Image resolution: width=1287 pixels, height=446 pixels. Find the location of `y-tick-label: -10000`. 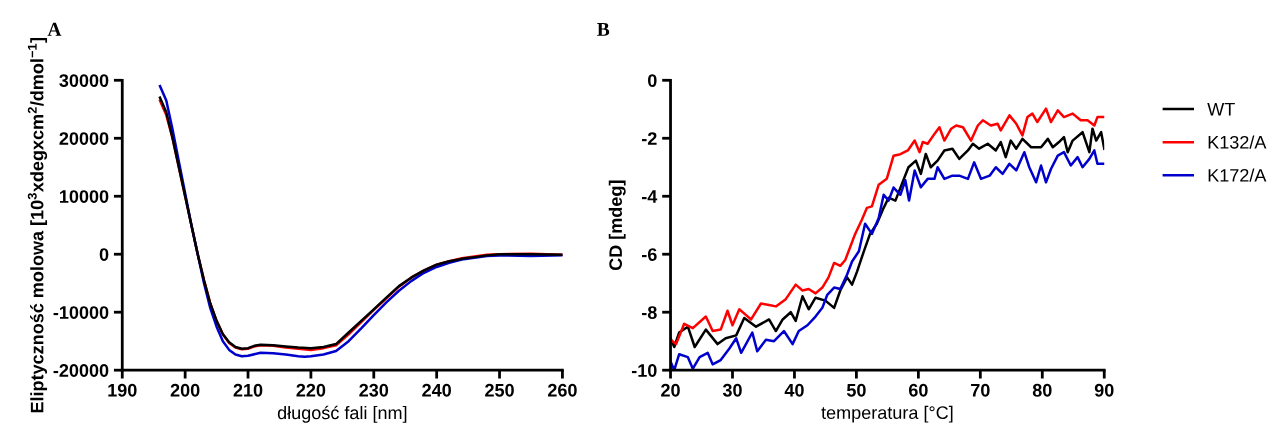

y-tick-label: -10000 is located at coordinates (81, 312).